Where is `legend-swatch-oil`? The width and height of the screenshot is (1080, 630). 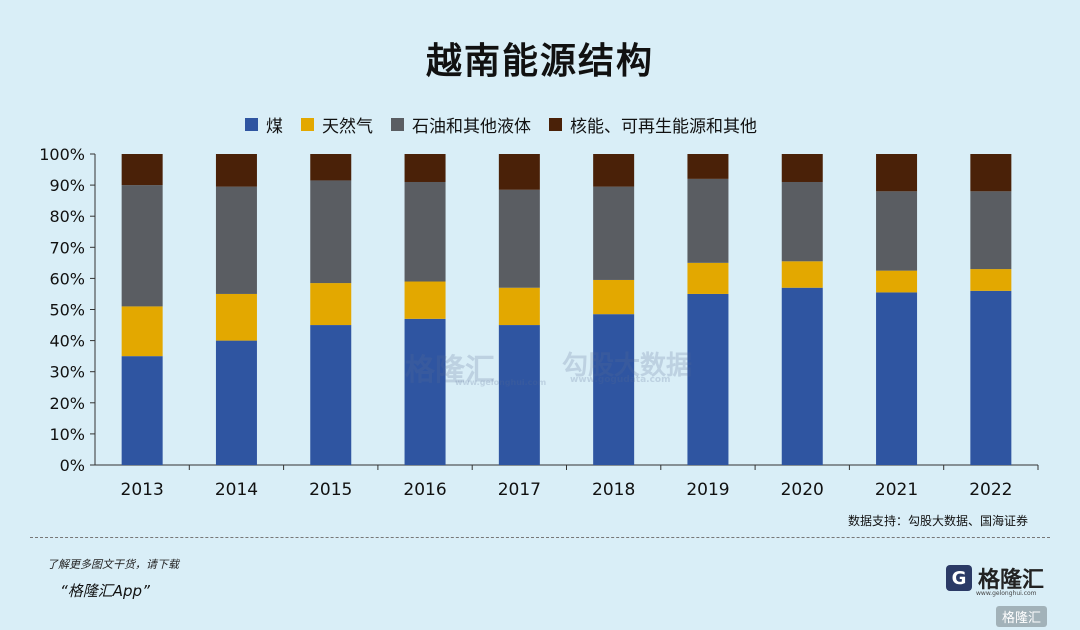 legend-swatch-oil is located at coordinates (397, 124).